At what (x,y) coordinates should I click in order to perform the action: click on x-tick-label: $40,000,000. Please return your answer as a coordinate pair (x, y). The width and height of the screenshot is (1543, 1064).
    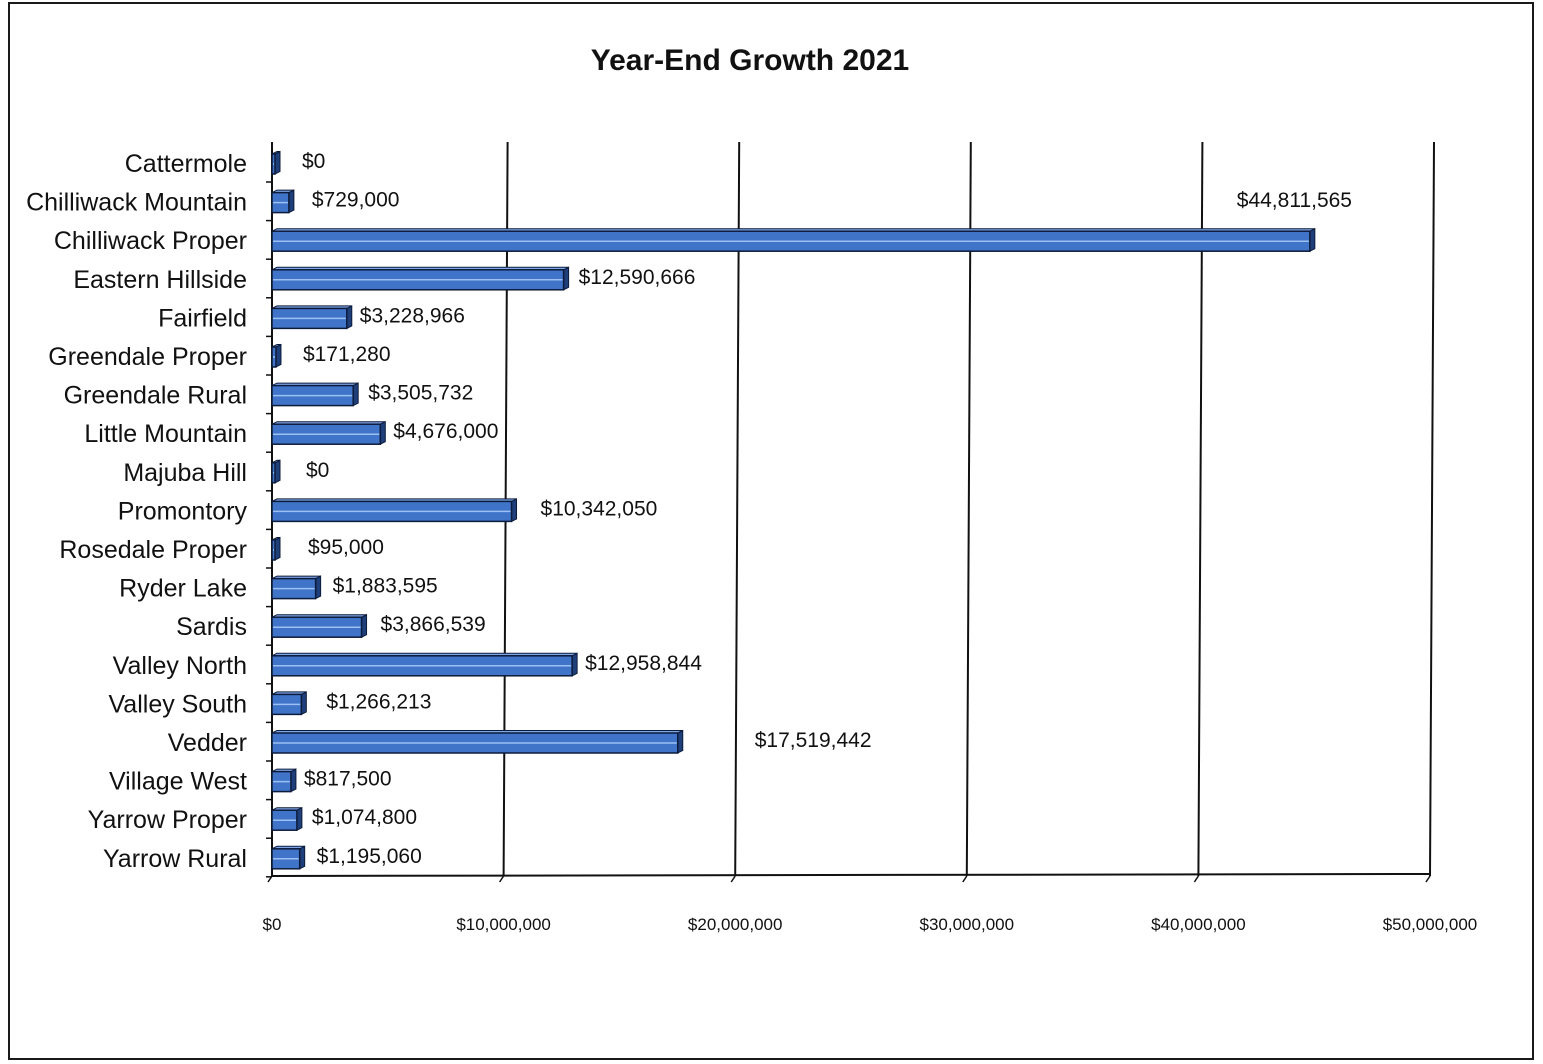
    Looking at the image, I should click on (1198, 924).